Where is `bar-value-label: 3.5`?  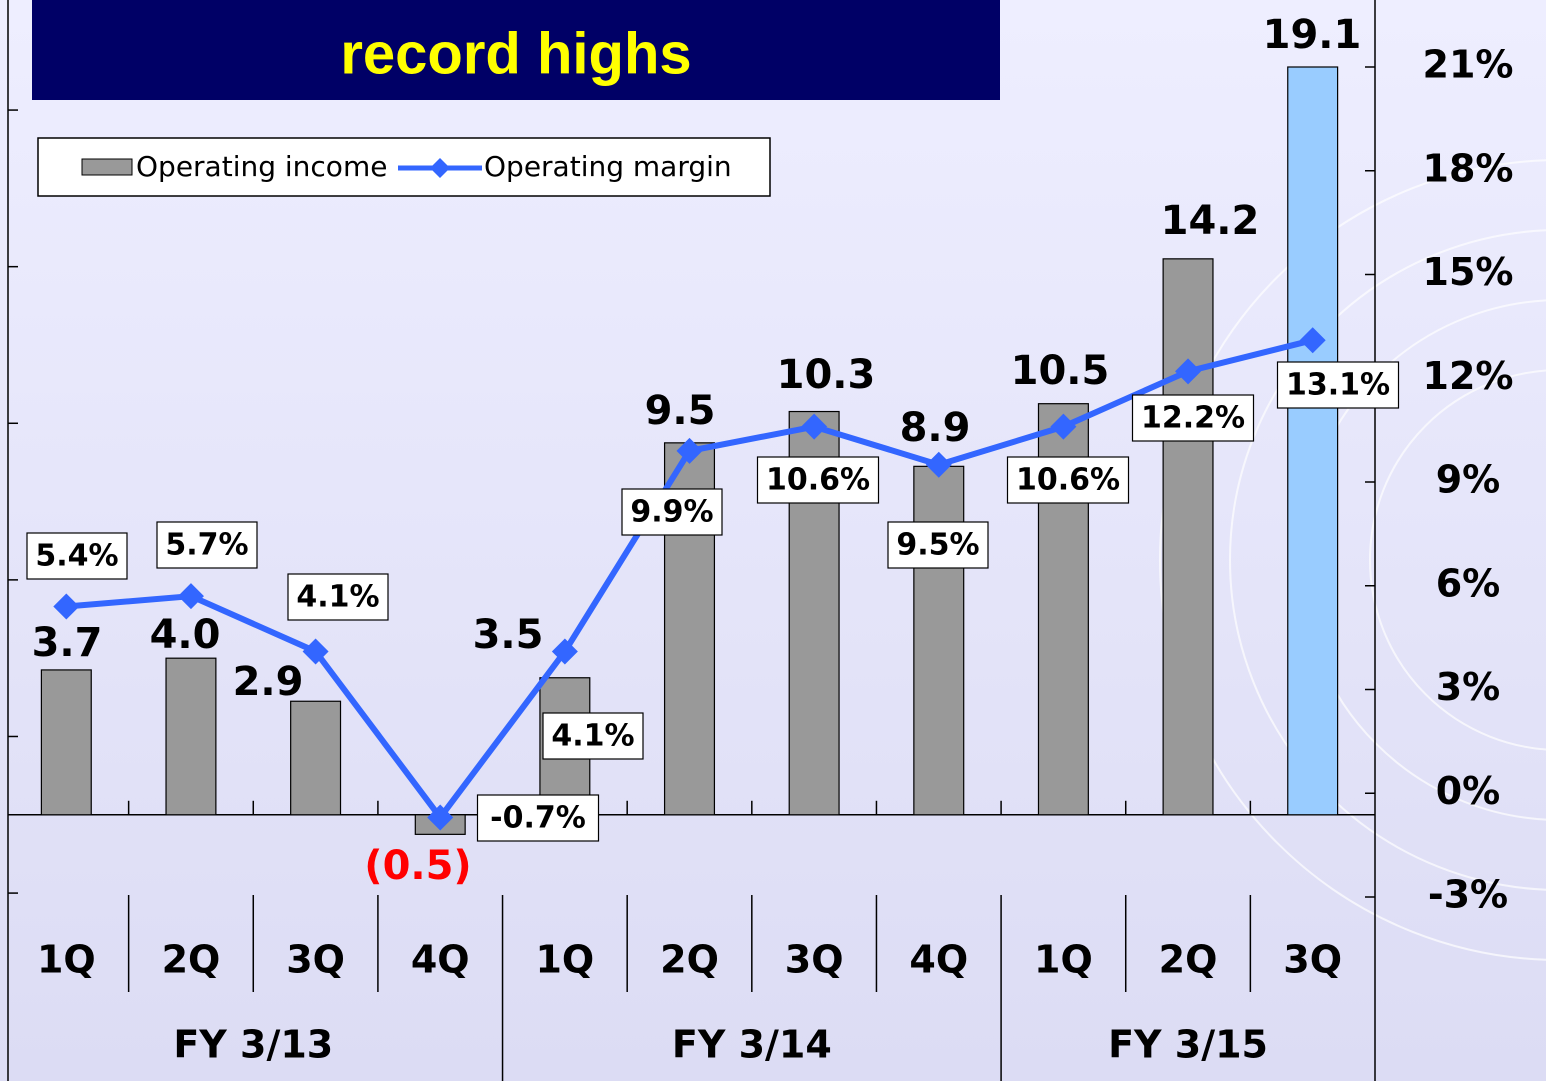
bar-value-label: 3.5 is located at coordinates (508, 635).